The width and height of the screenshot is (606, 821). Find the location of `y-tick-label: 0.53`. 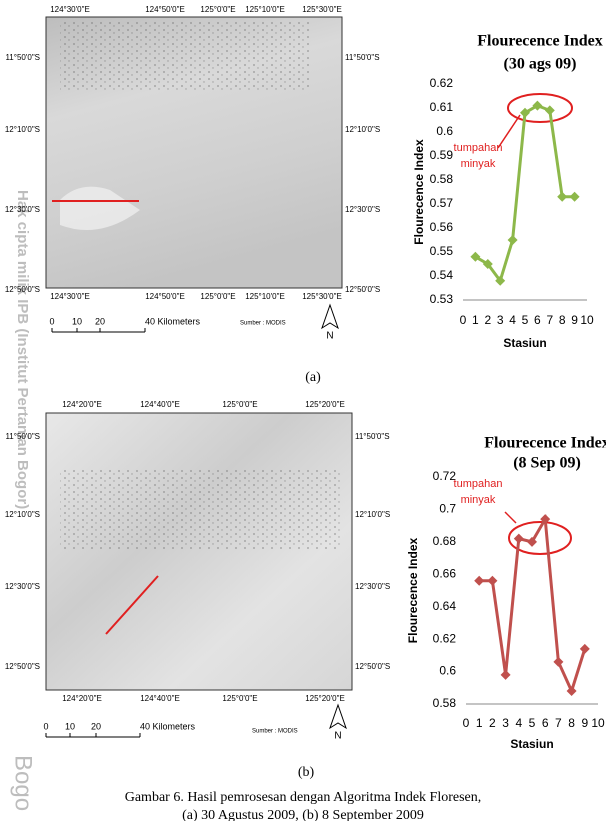

y-tick-label: 0.53 is located at coordinates (442, 299).